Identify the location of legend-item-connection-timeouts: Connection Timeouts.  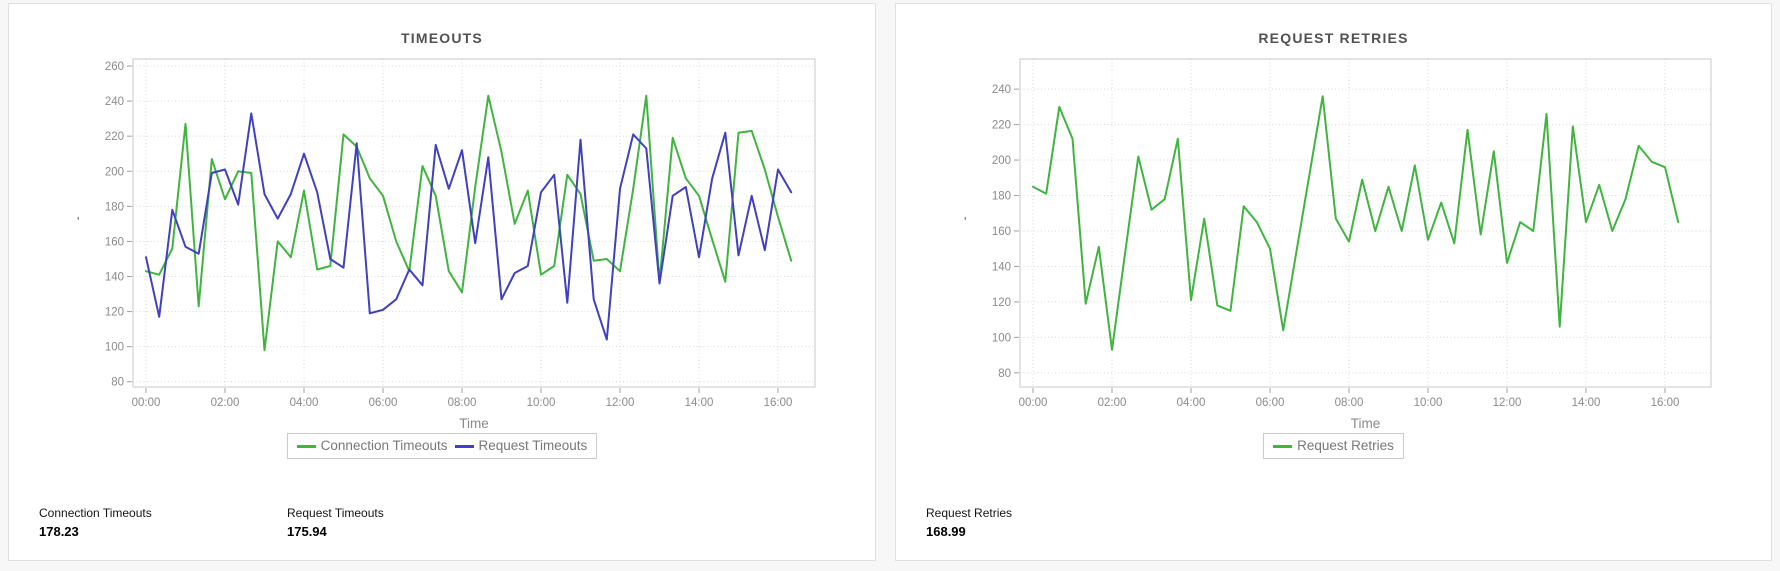
(372, 445).